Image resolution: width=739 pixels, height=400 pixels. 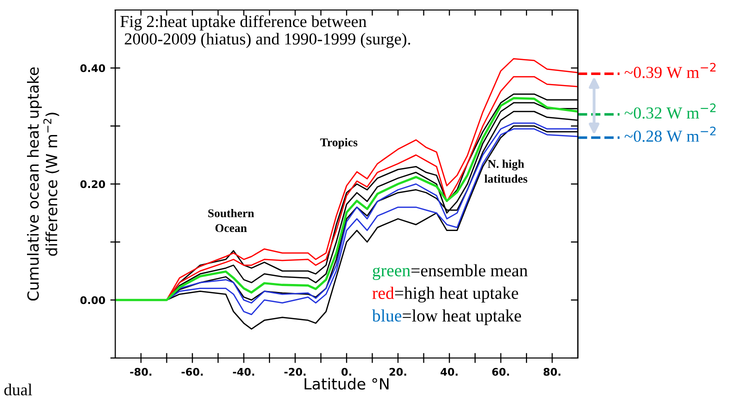 I want to click on text: dual, so click(x=18, y=390).